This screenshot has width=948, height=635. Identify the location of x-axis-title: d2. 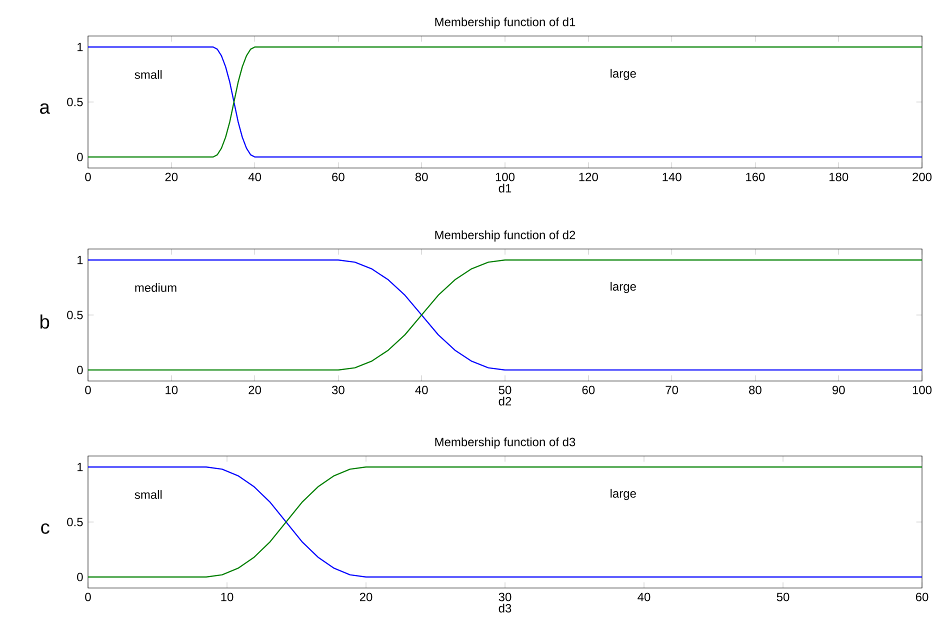
(505, 401).